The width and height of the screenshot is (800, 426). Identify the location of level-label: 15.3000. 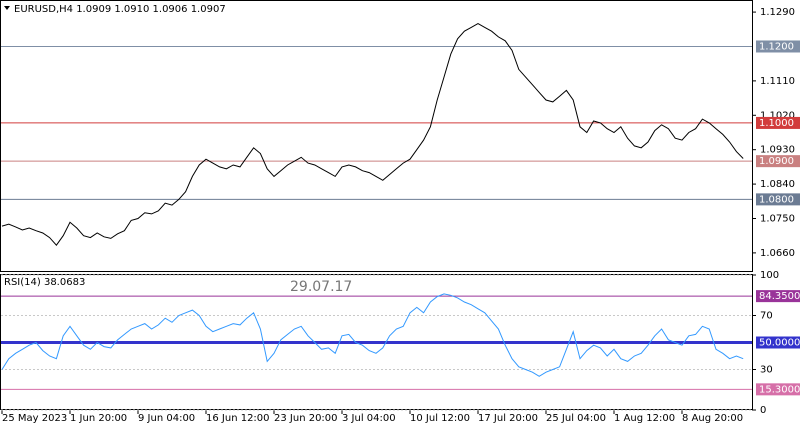
(779, 389).